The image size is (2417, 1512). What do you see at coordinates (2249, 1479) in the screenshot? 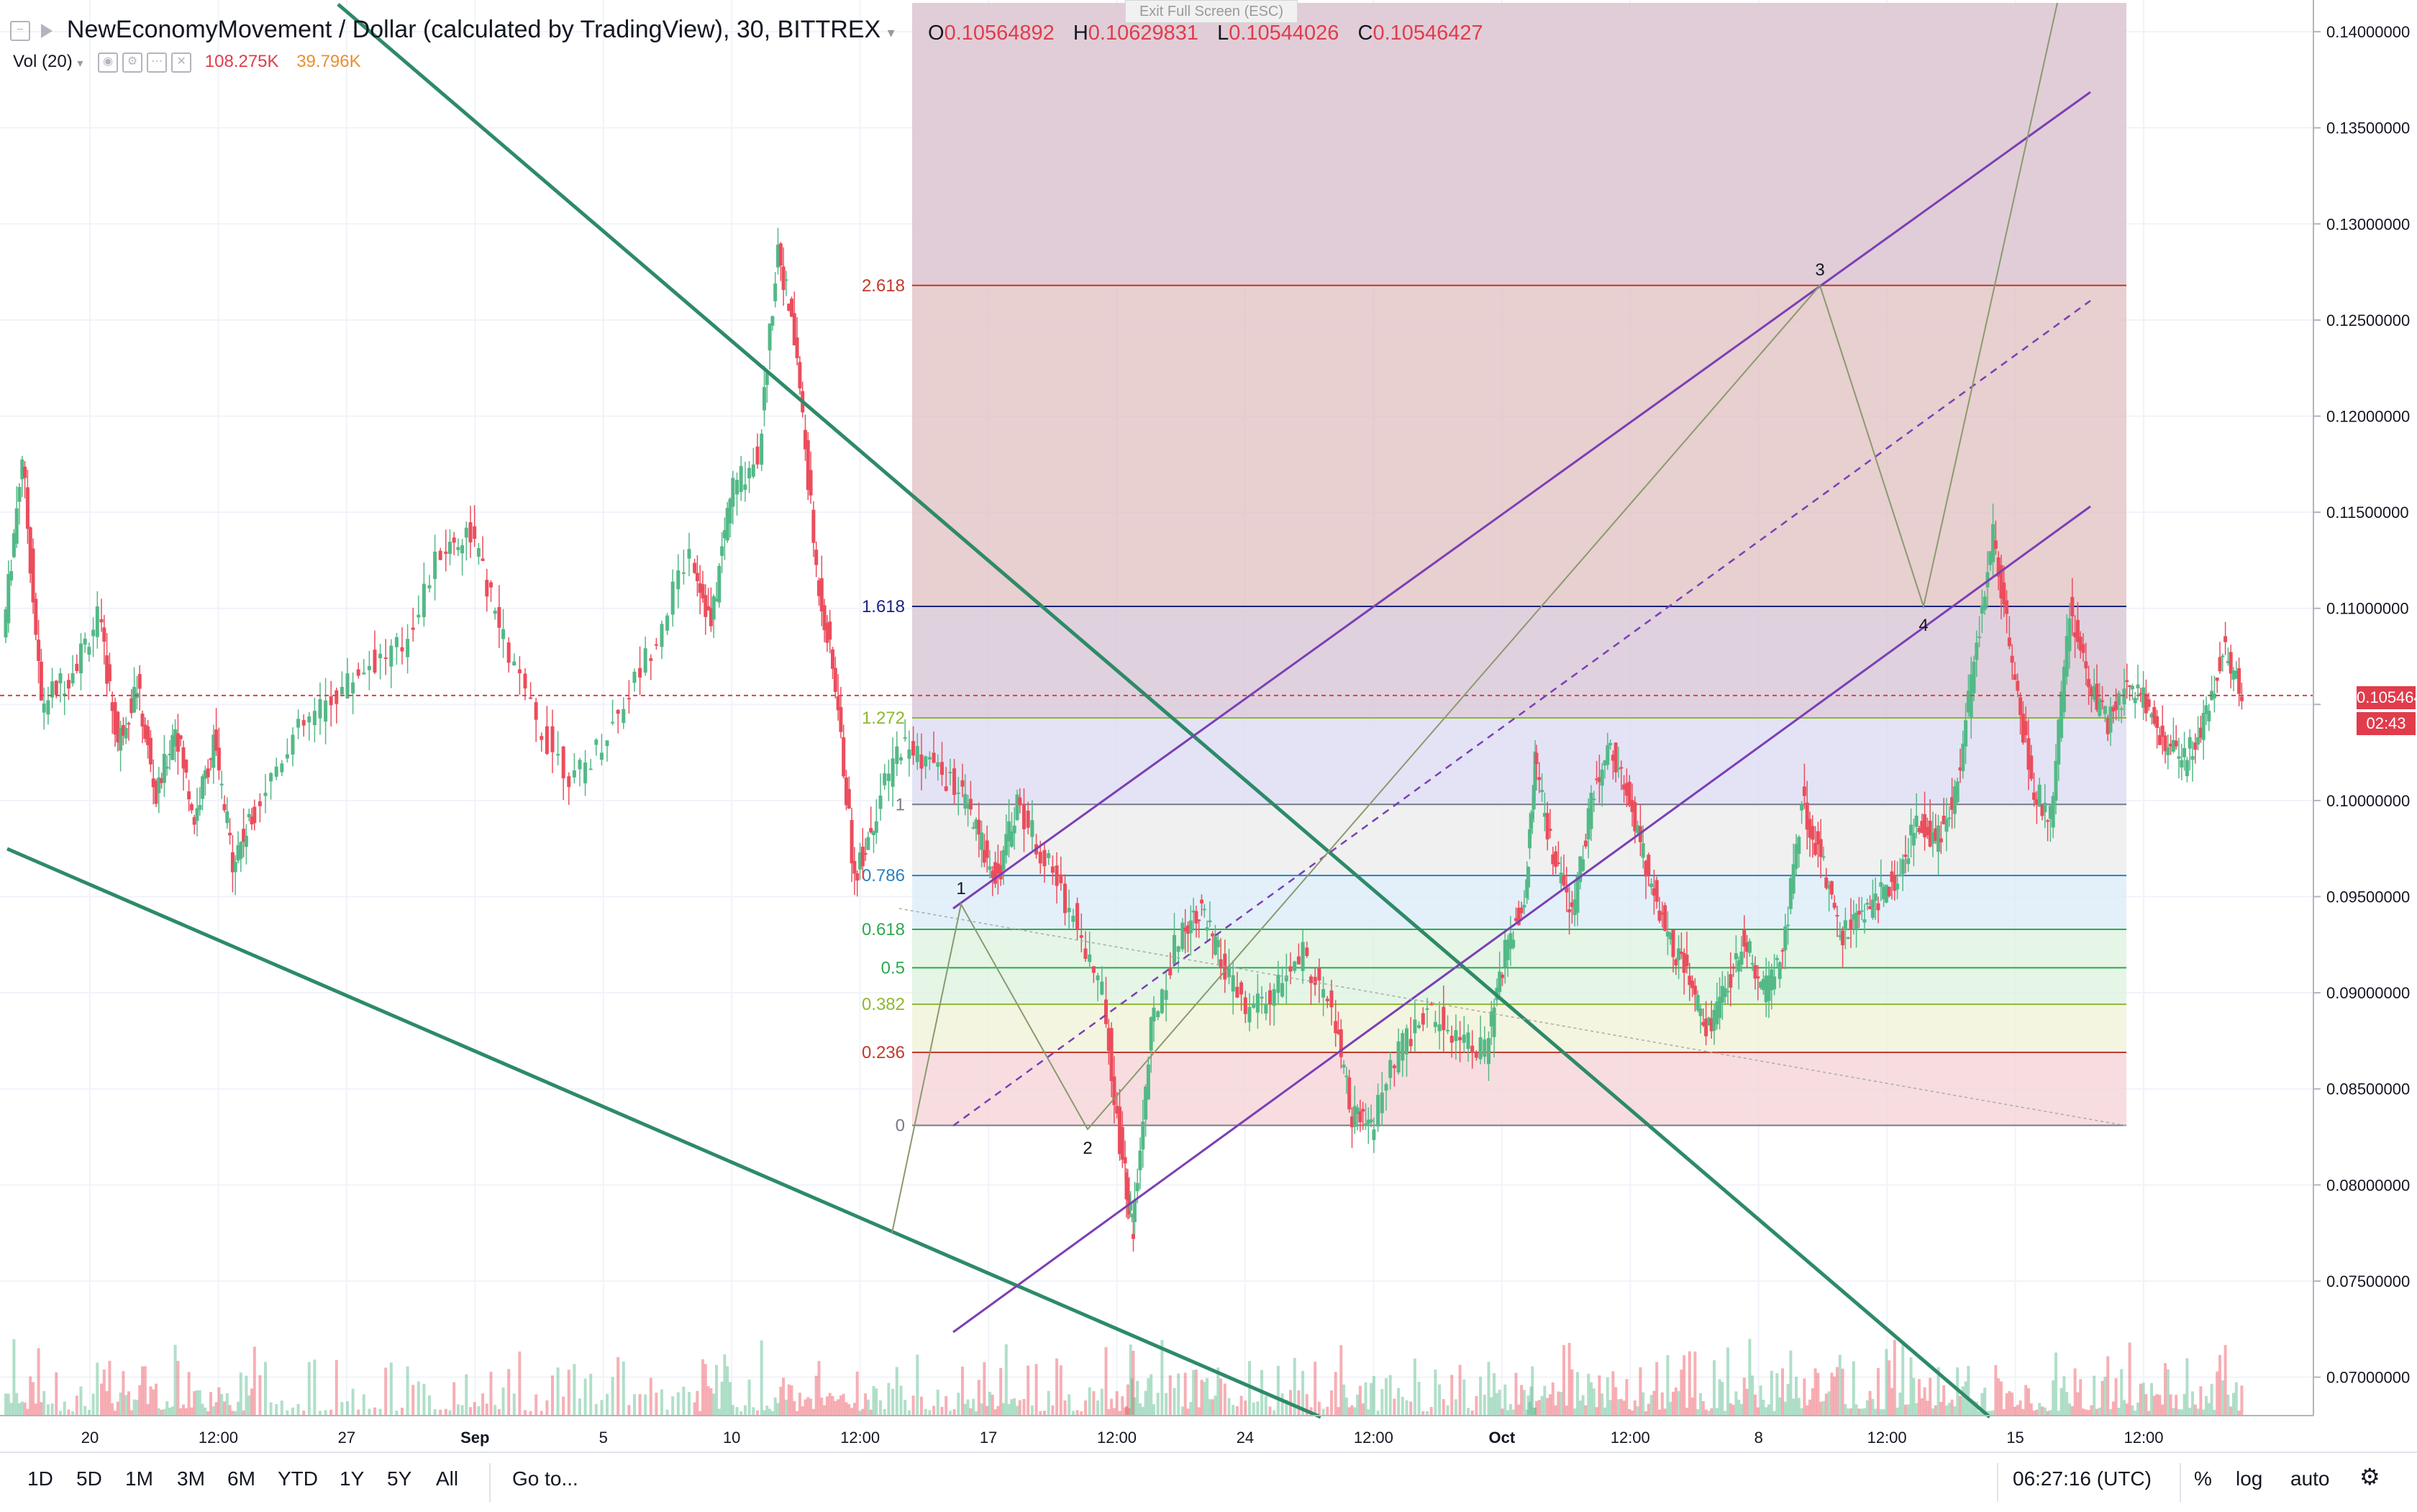
I see `log-toggle: log` at bounding box center [2249, 1479].